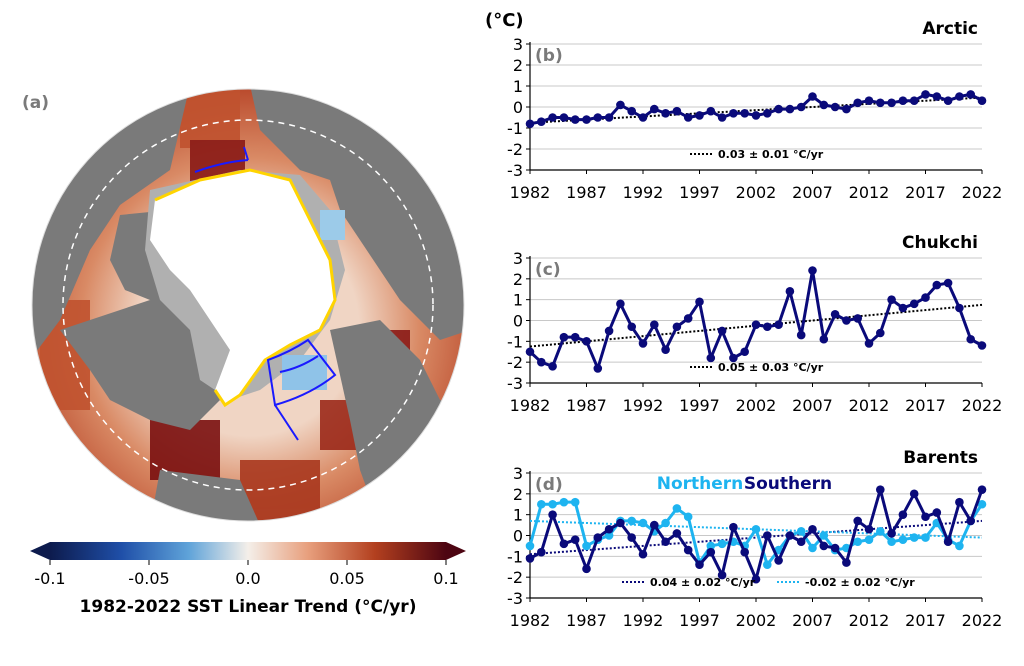 This screenshot has width=1024, height=666. What do you see at coordinates (221, 159) in the screenshot?
I see `chukchi-box` at bounding box center [221, 159].